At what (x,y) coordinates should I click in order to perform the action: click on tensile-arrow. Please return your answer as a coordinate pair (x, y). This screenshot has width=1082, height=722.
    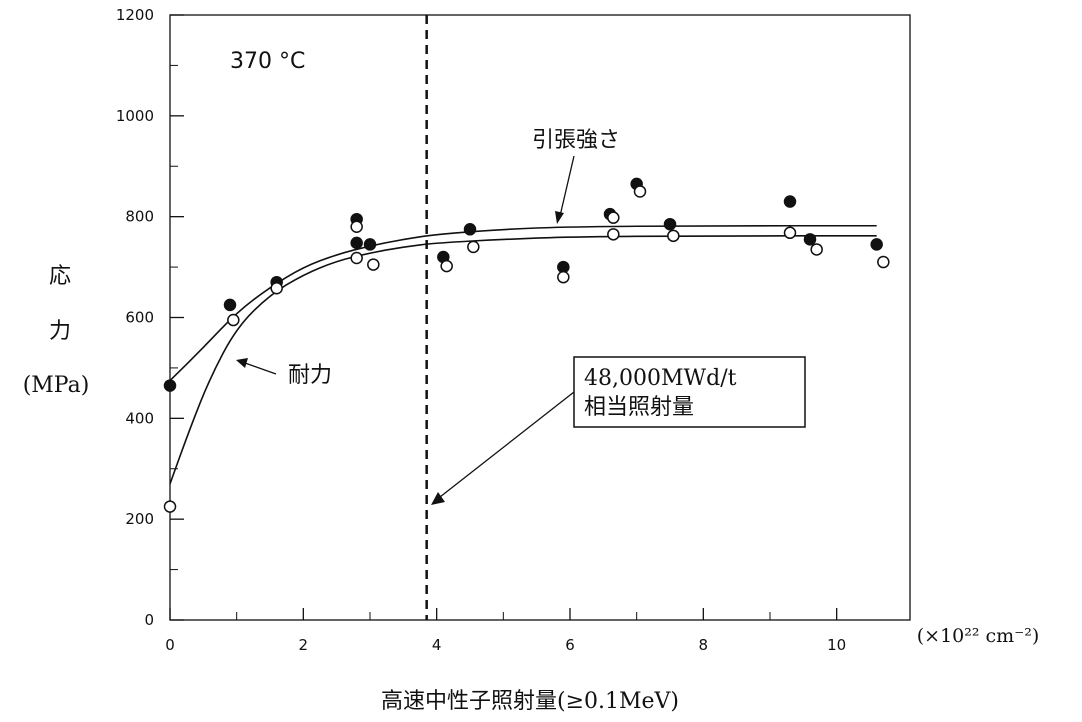
    Looking at the image, I should click on (567, 186).